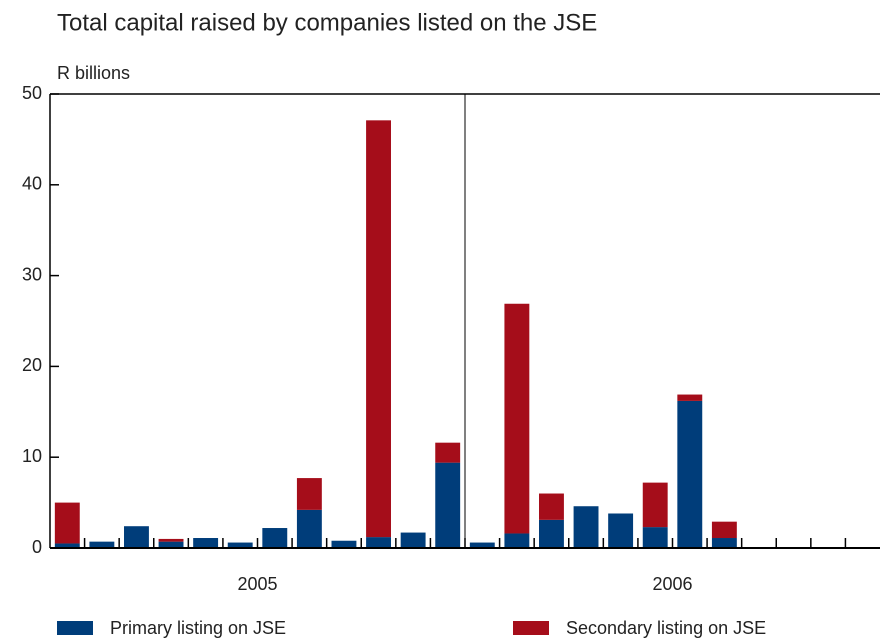 The height and width of the screenshot is (641, 882). I want to click on y-tick-label: 10, so click(32, 456).